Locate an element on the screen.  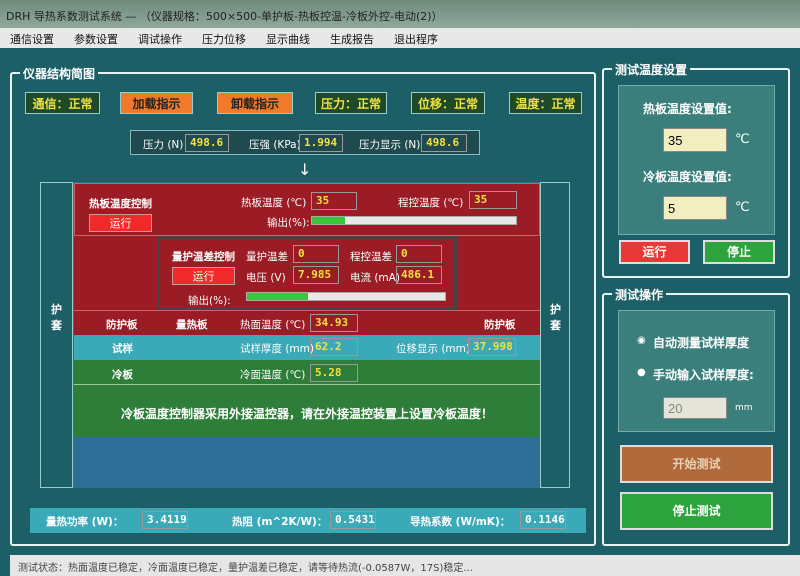
display-value: 498.6 is located at coordinates (444, 143).